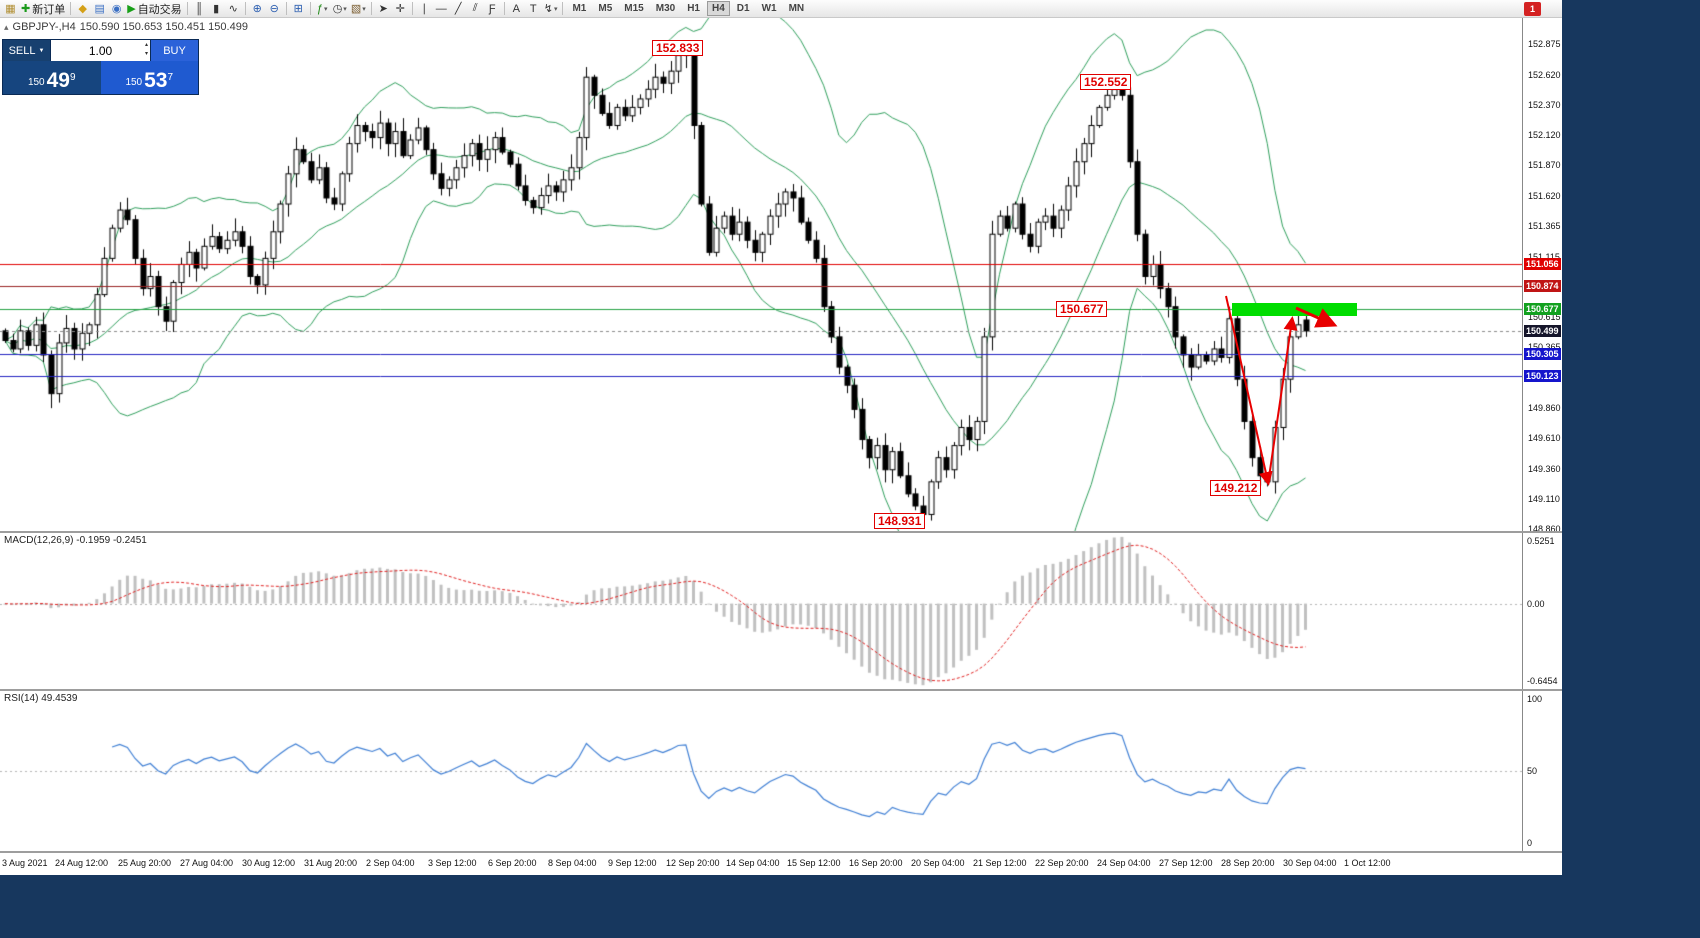 Image resolution: width=1700 pixels, height=938 pixels. What do you see at coordinates (900, 521) in the screenshot?
I see `price-callout-label: 148.931` at bounding box center [900, 521].